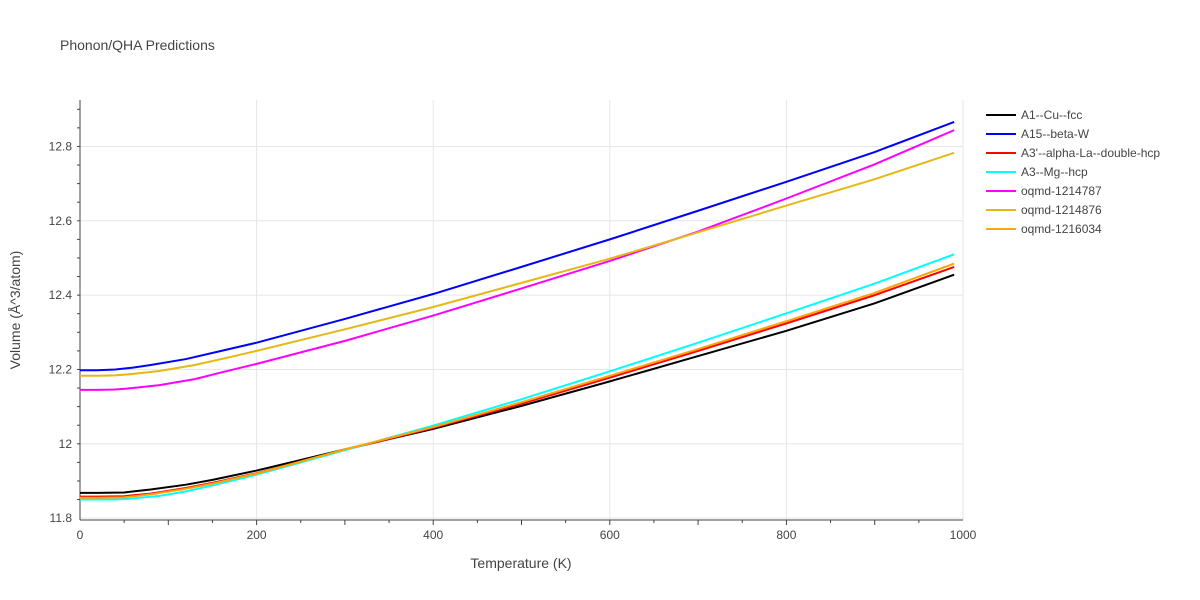 Image resolution: width=1200 pixels, height=600 pixels. I want to click on x-axis-title: Temperature (K), so click(520, 563).